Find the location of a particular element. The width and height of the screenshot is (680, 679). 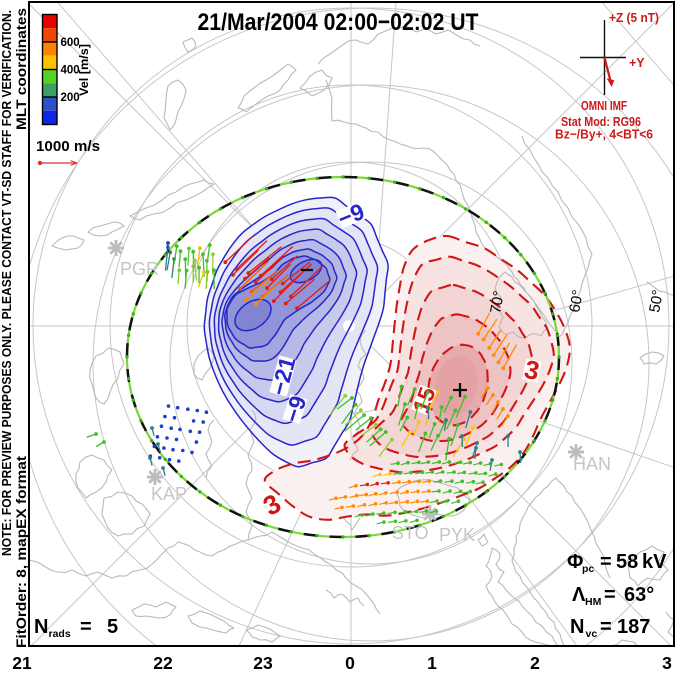

svg-text: HAN is located at coordinates (592, 464).